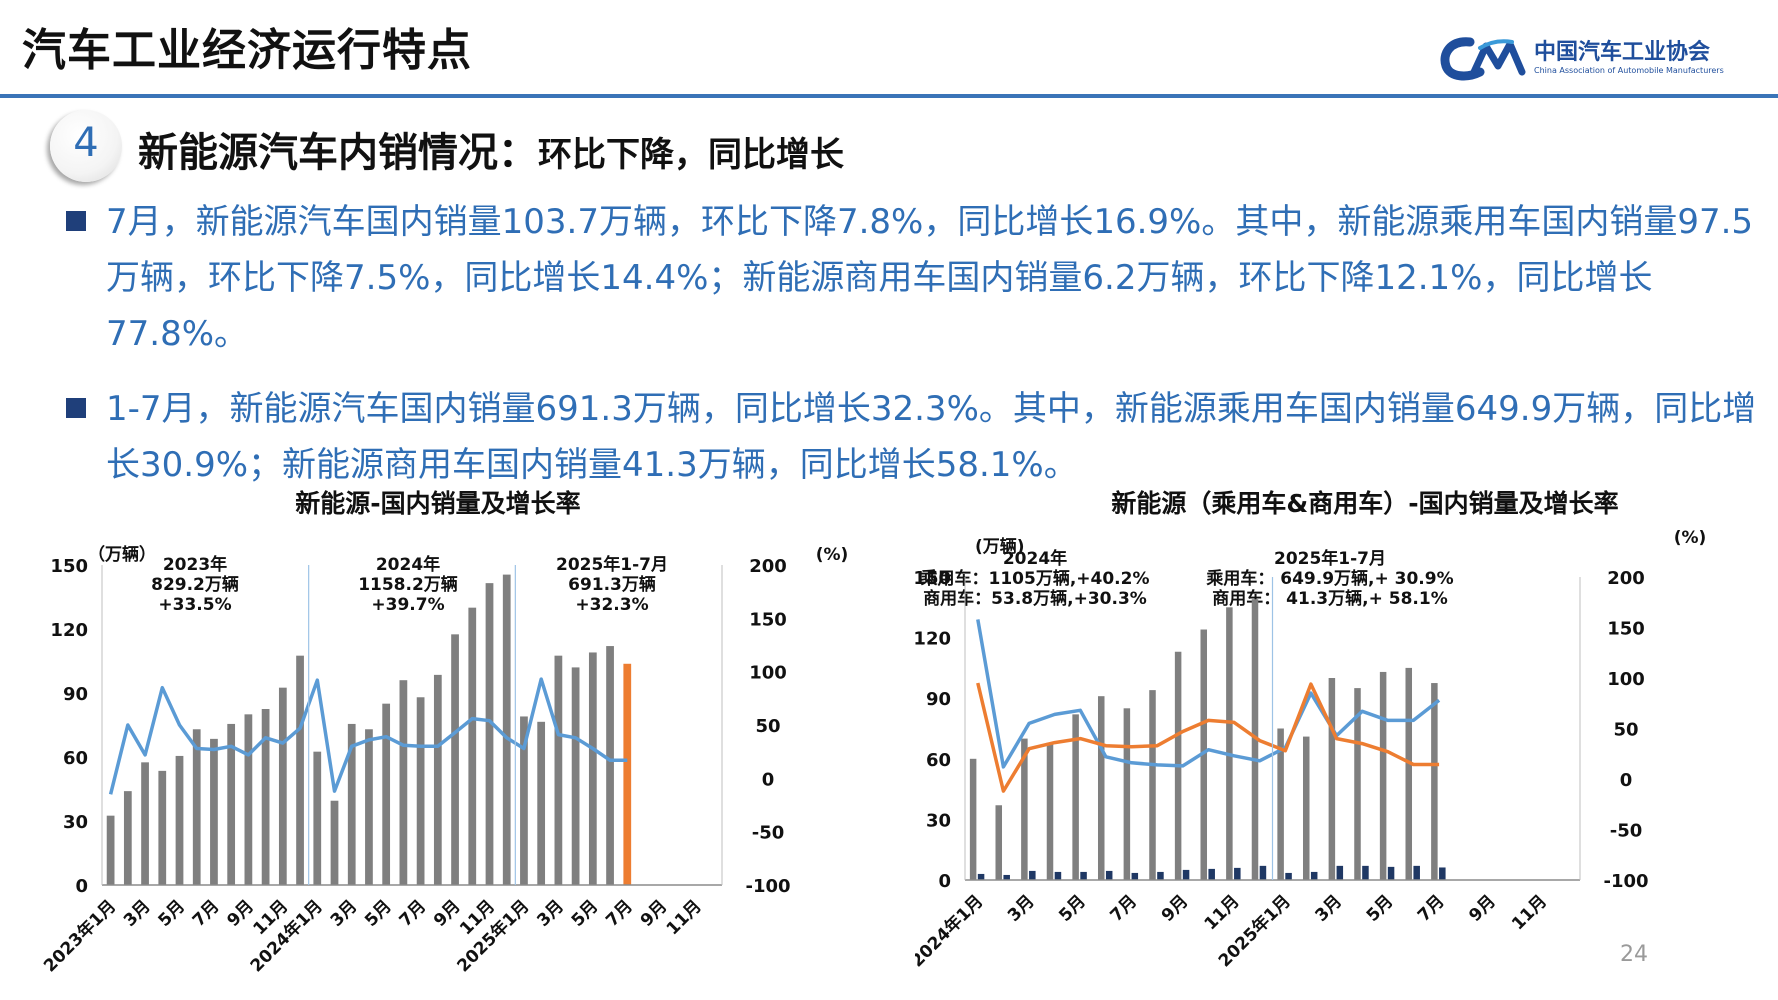 This screenshot has width=1778, height=1000. What do you see at coordinates (195, 584) in the screenshot?
I see `chart-annotation-text: 829.2万辆` at bounding box center [195, 584].